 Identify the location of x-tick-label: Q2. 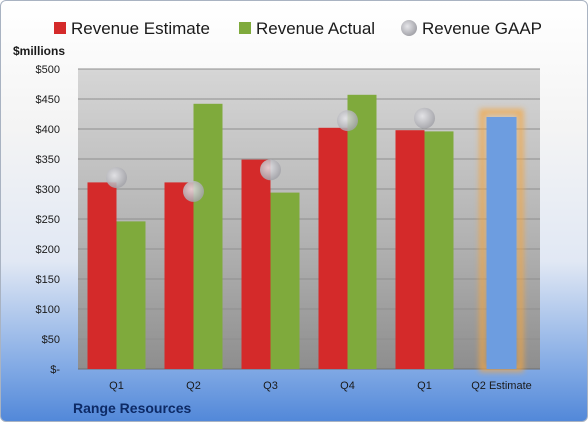
(193, 386).